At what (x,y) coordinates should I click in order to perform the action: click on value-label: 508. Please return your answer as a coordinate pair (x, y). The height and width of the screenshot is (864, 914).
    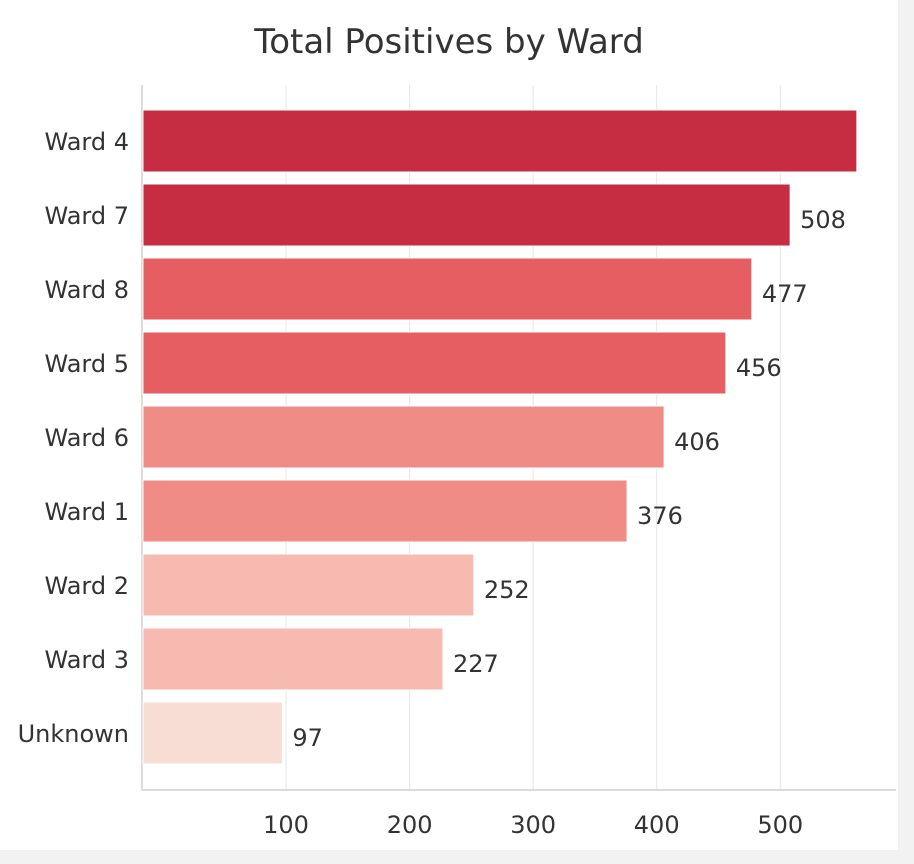
    Looking at the image, I should click on (823, 220).